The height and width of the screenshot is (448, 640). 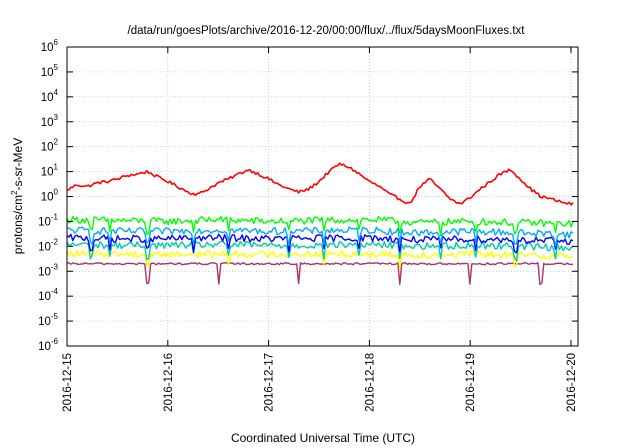 What do you see at coordinates (55, 241) in the screenshot?
I see `y-tick-label-exp: -2` at bounding box center [55, 241].